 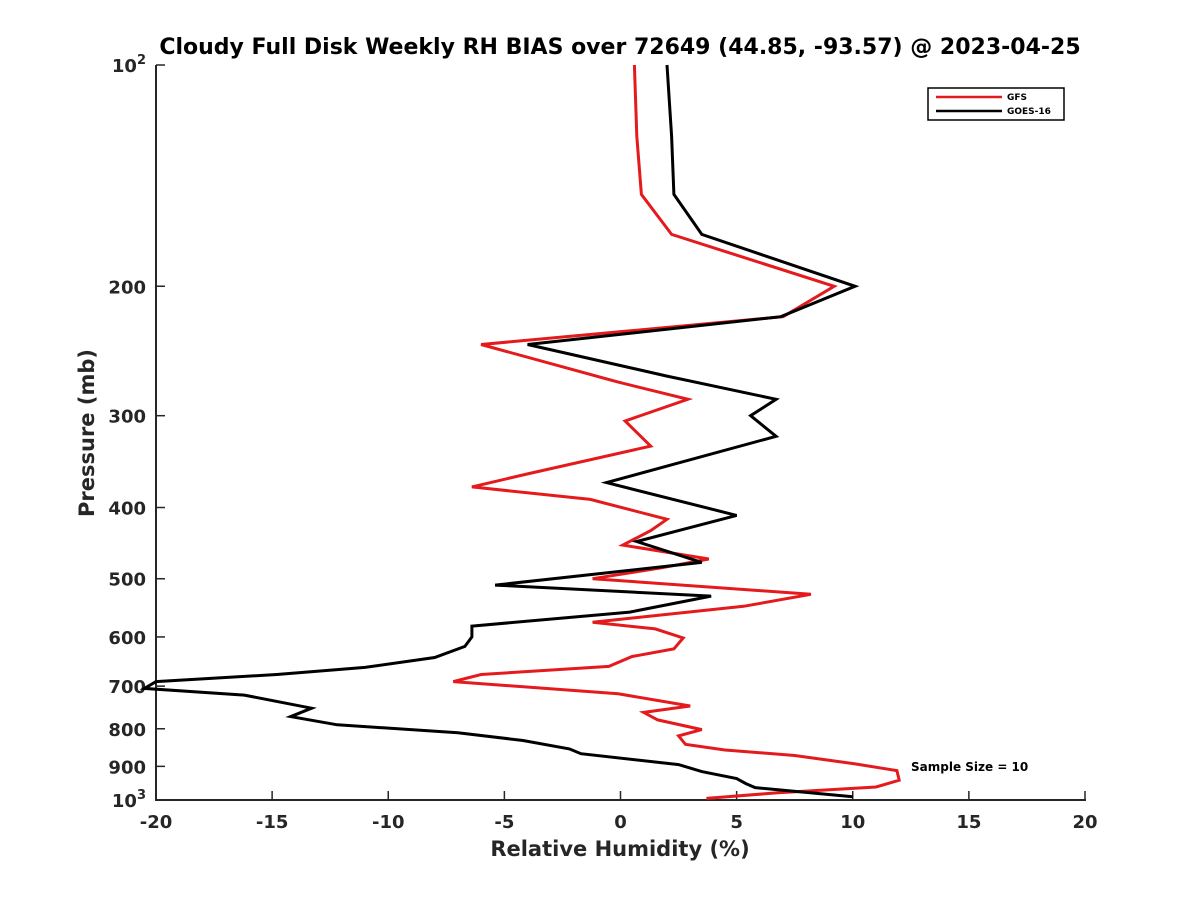 What do you see at coordinates (1084, 822) in the screenshot?
I see `x-tick-label: 20` at bounding box center [1084, 822].